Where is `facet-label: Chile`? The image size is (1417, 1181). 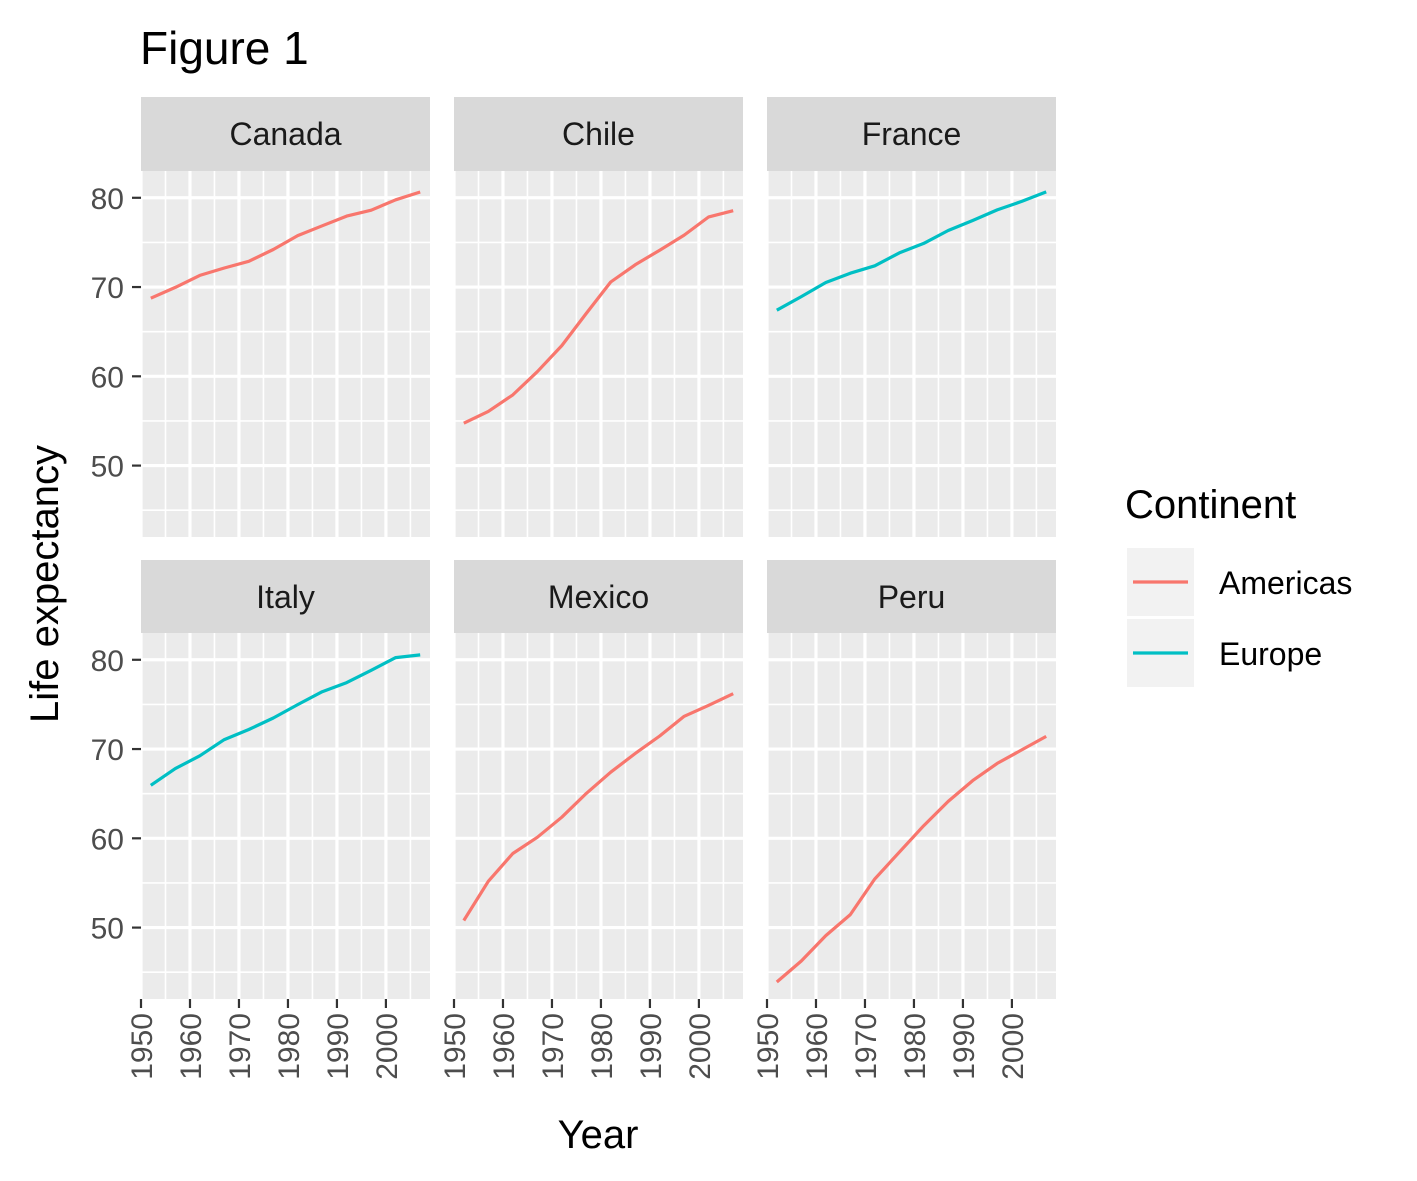
facet-label: Chile is located at coordinates (598, 134).